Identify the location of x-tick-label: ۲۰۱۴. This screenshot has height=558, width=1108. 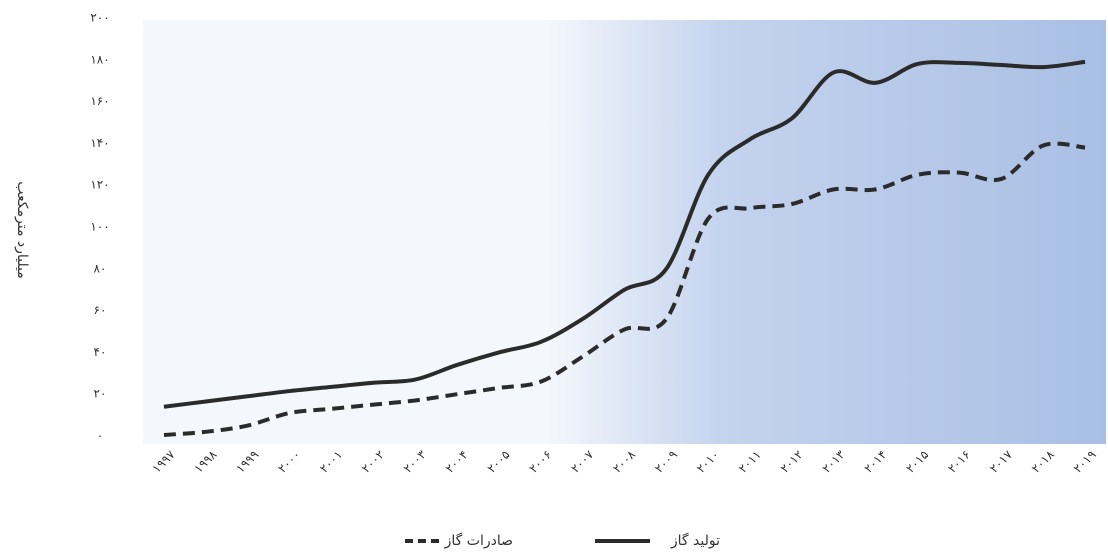
(875, 462).